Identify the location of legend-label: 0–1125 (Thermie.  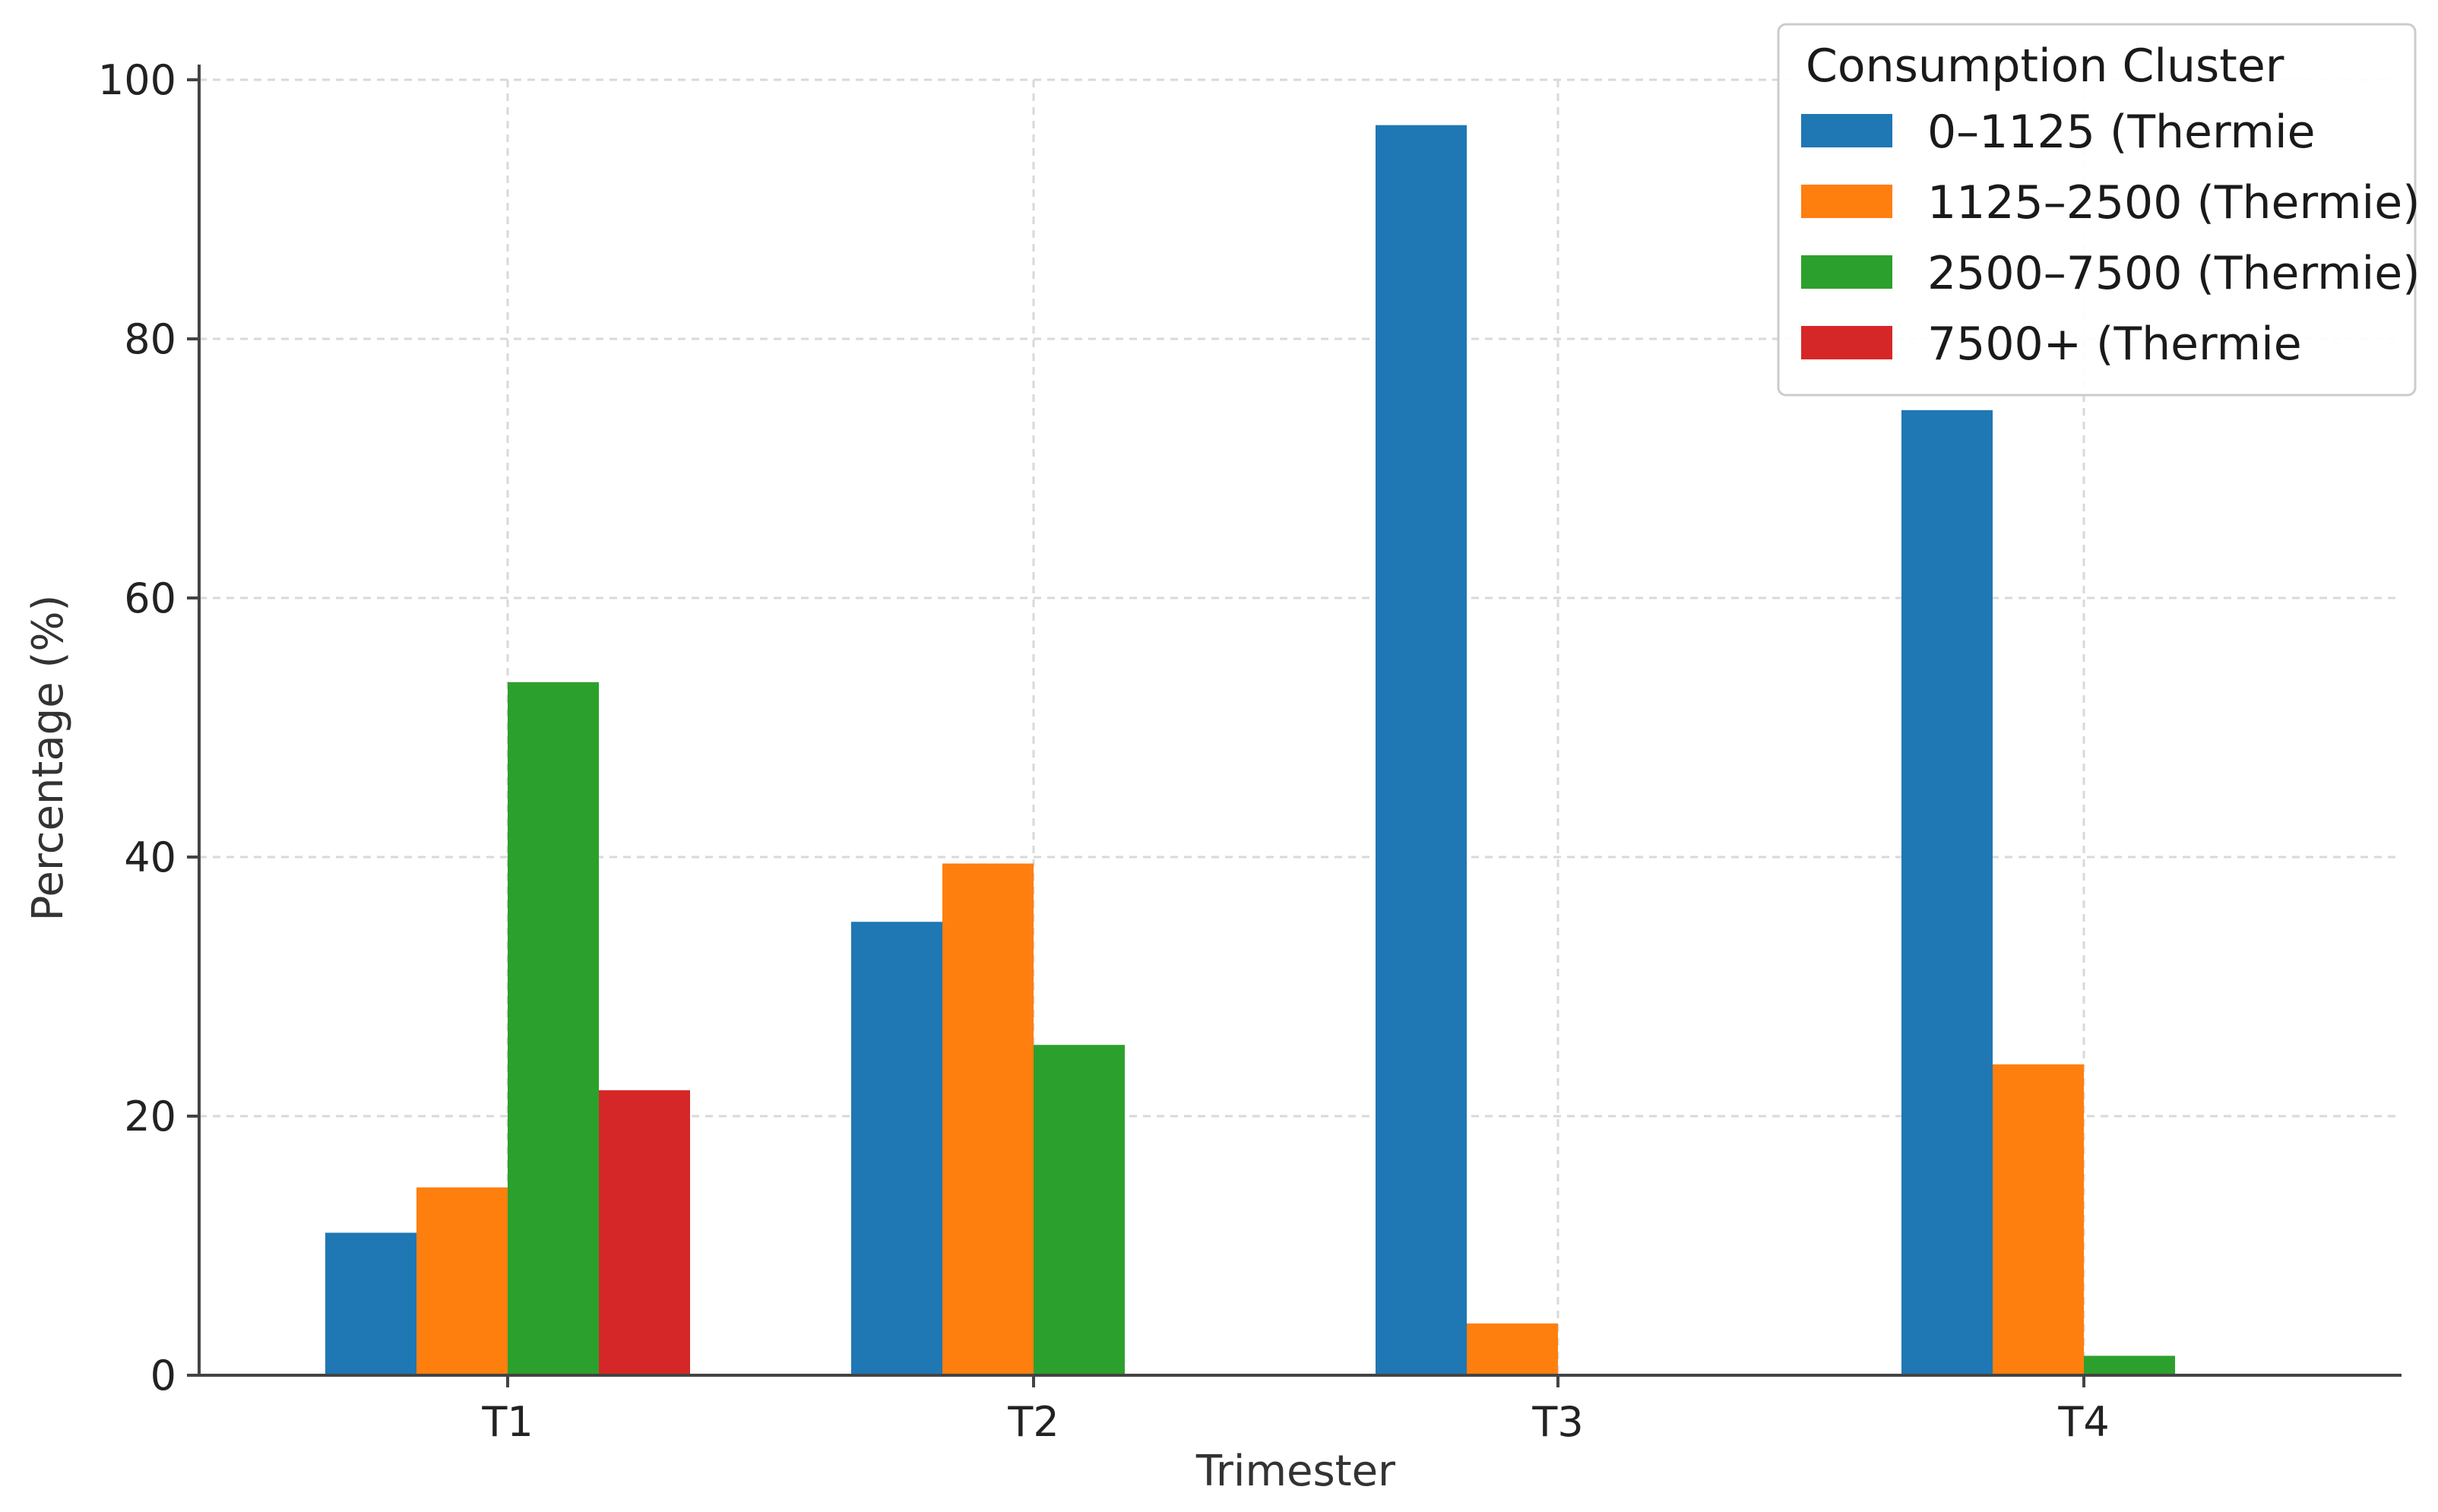
(2121, 132).